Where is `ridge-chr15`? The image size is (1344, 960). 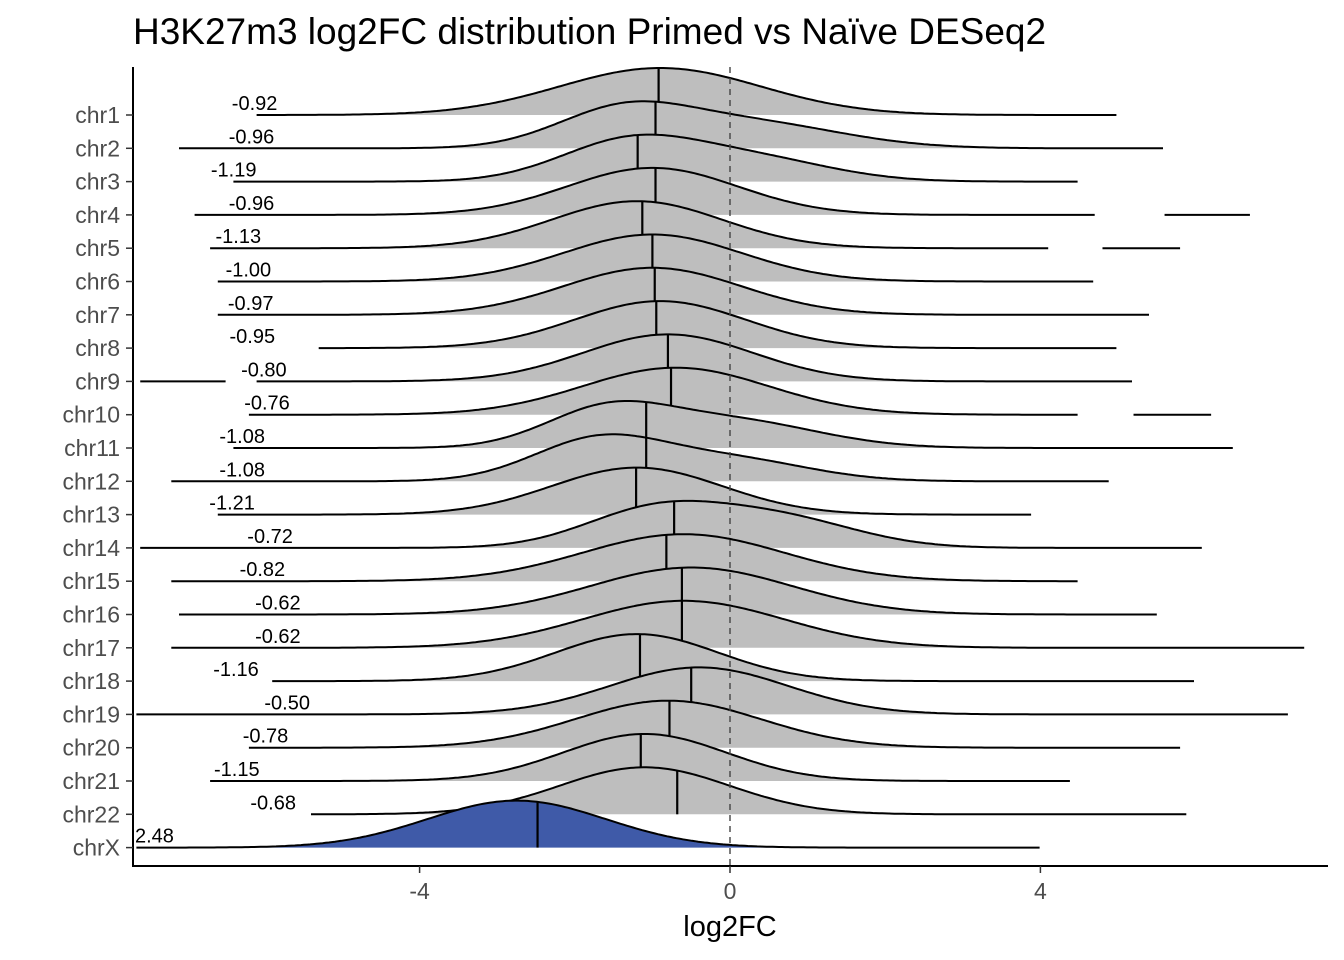 ridge-chr15 is located at coordinates (625, 558).